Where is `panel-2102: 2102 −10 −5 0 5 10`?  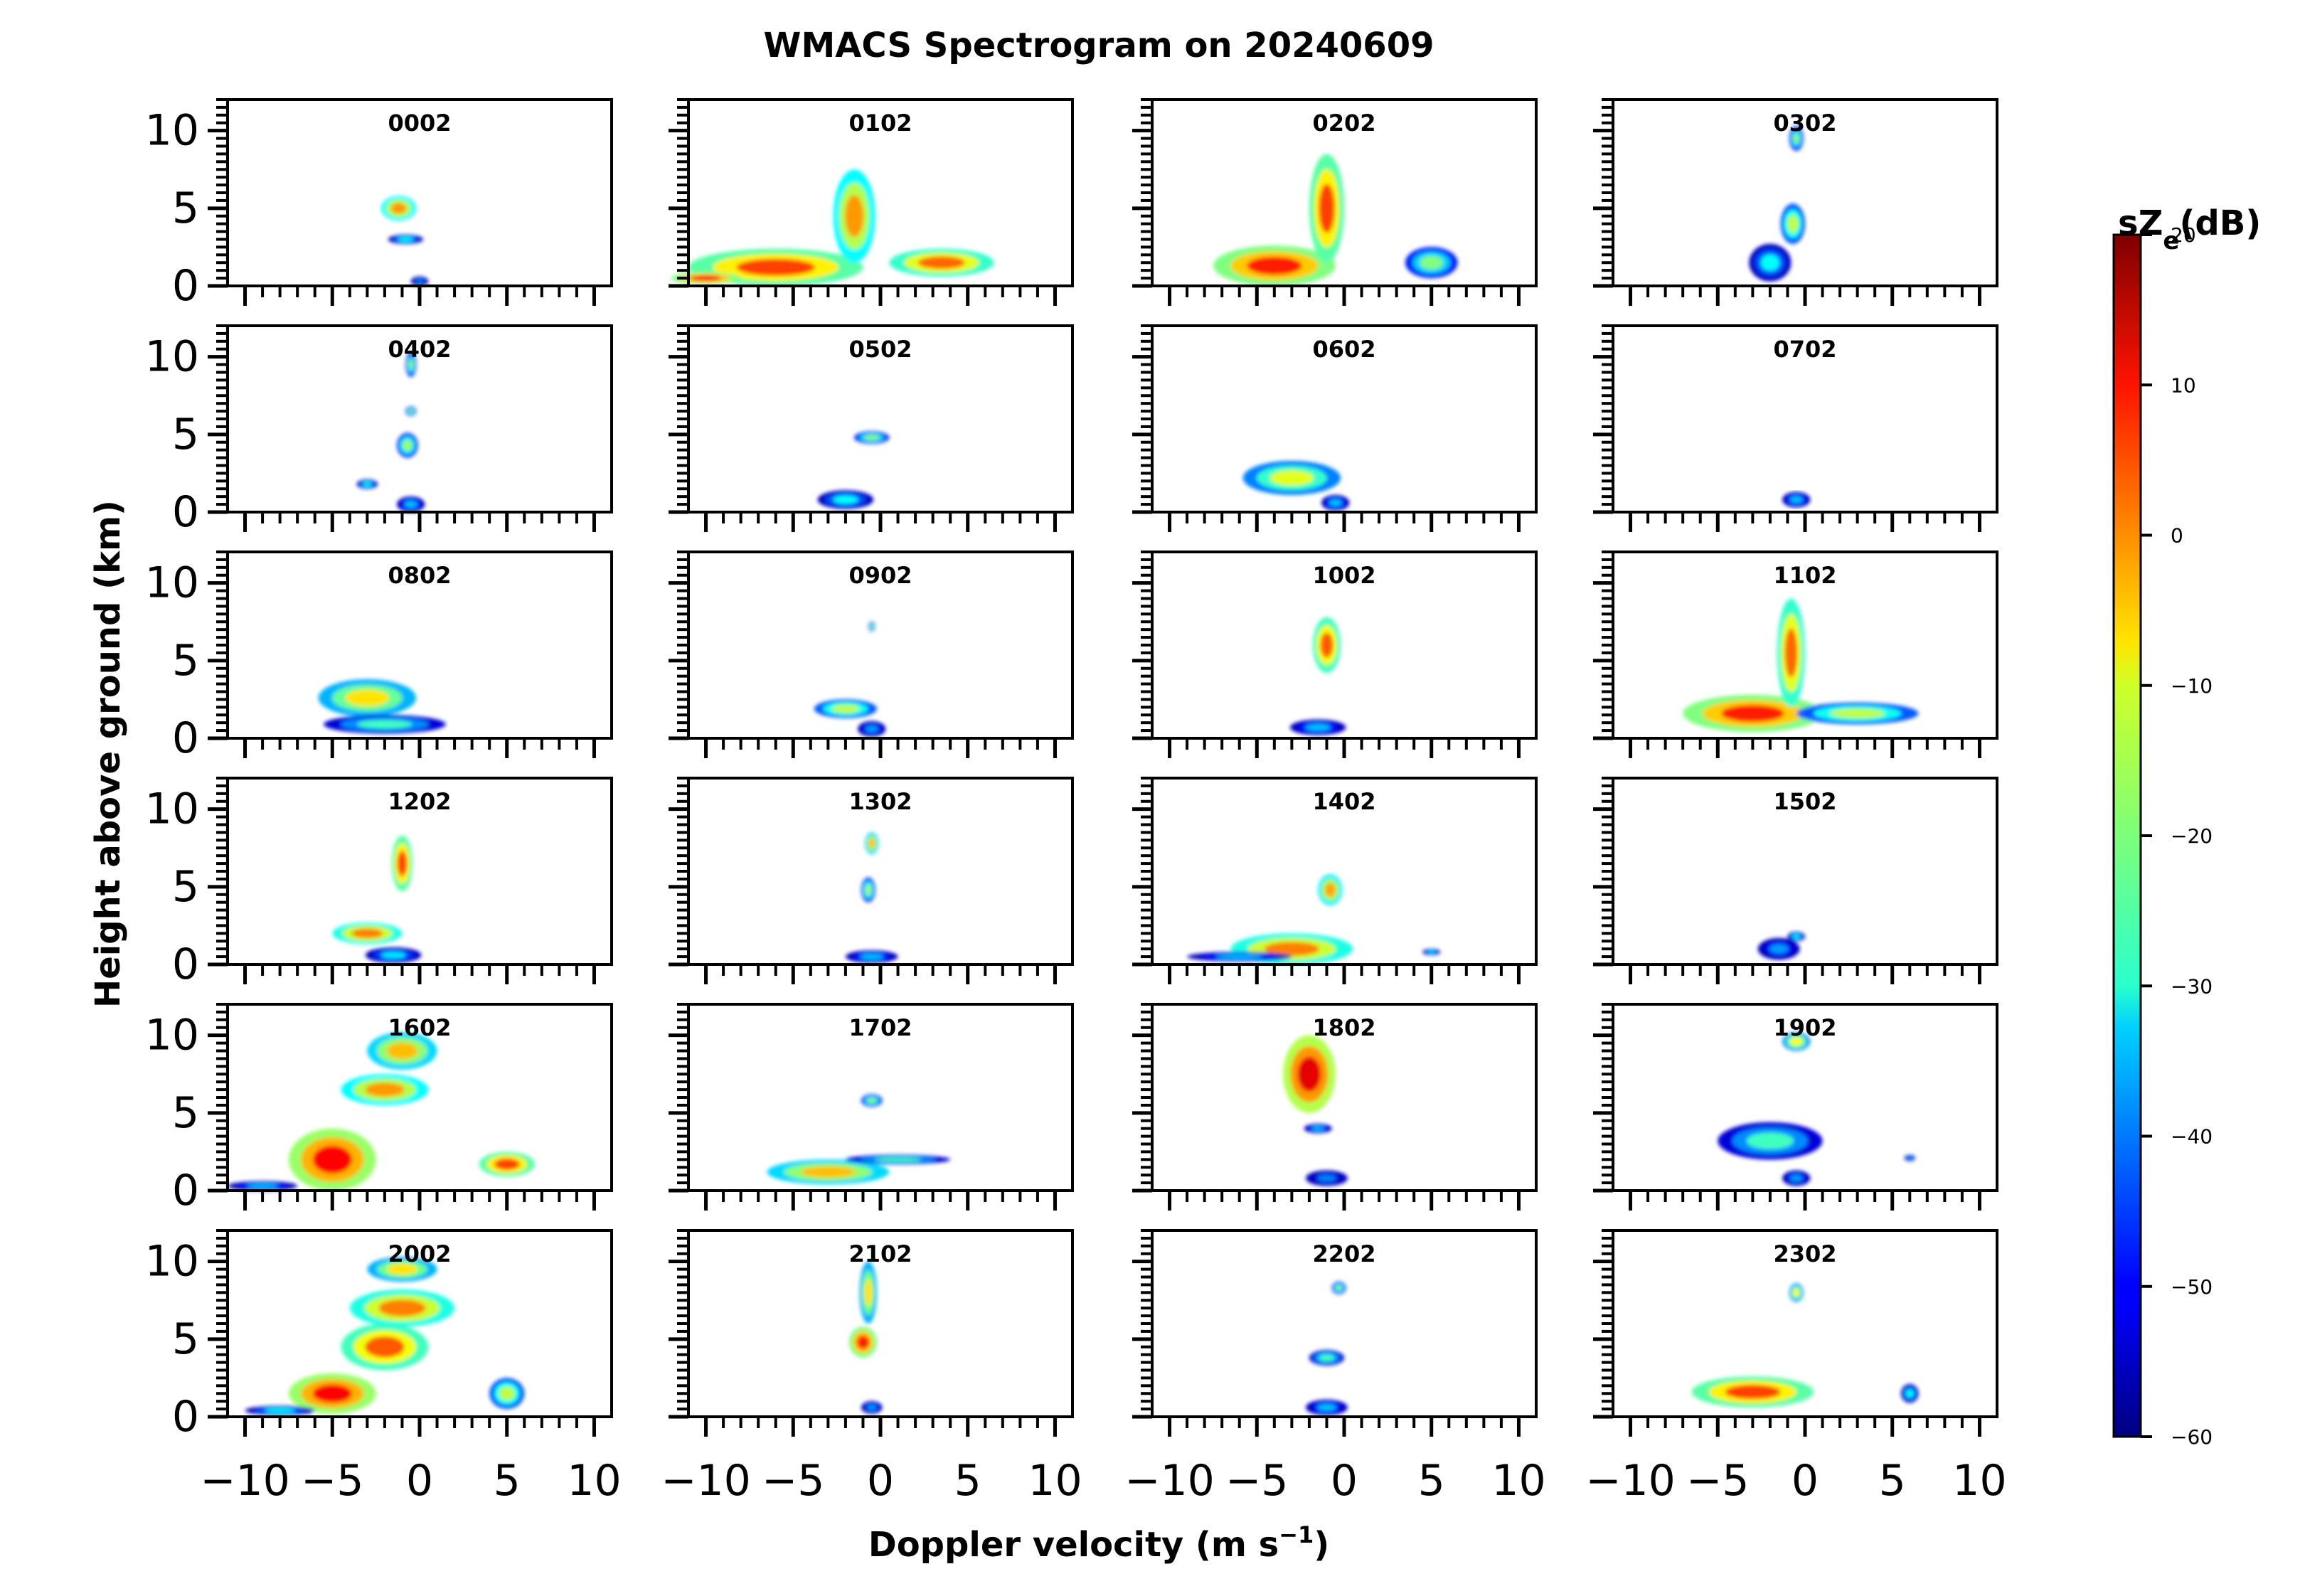 panel-2102: 2102 −10 −5 0 5 10 is located at coordinates (872, 1367).